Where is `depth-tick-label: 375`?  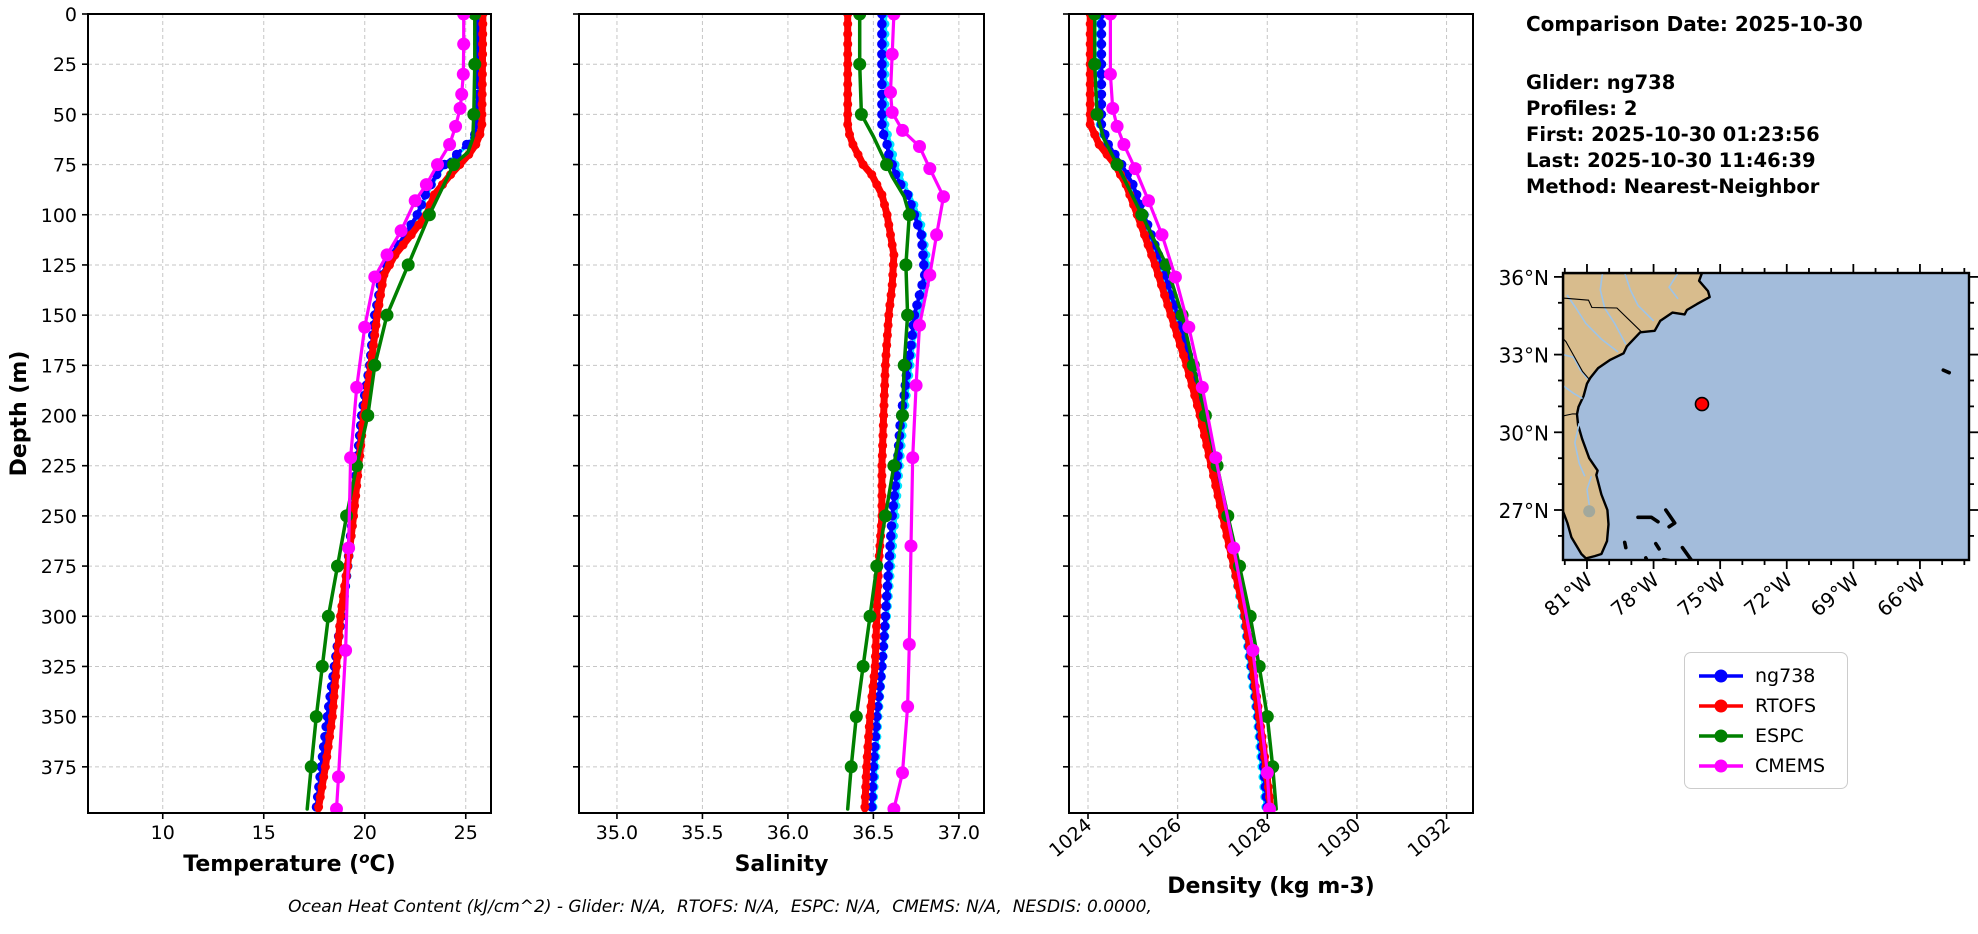
depth-tick-label: 375 is located at coordinates (59, 768).